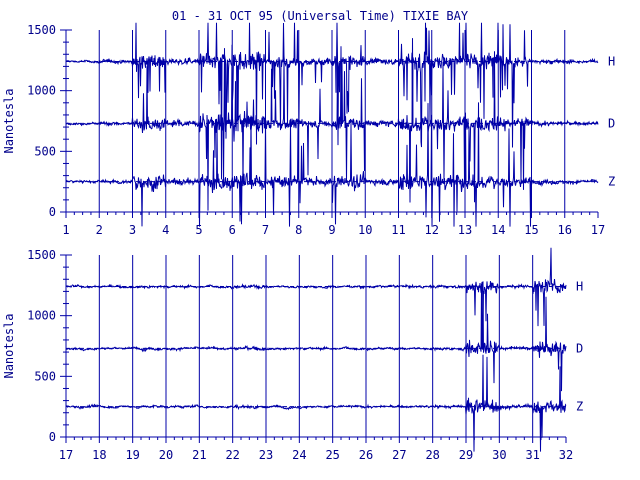  What do you see at coordinates (165, 230) in the screenshot?
I see `x-tick-label: 4` at bounding box center [165, 230].